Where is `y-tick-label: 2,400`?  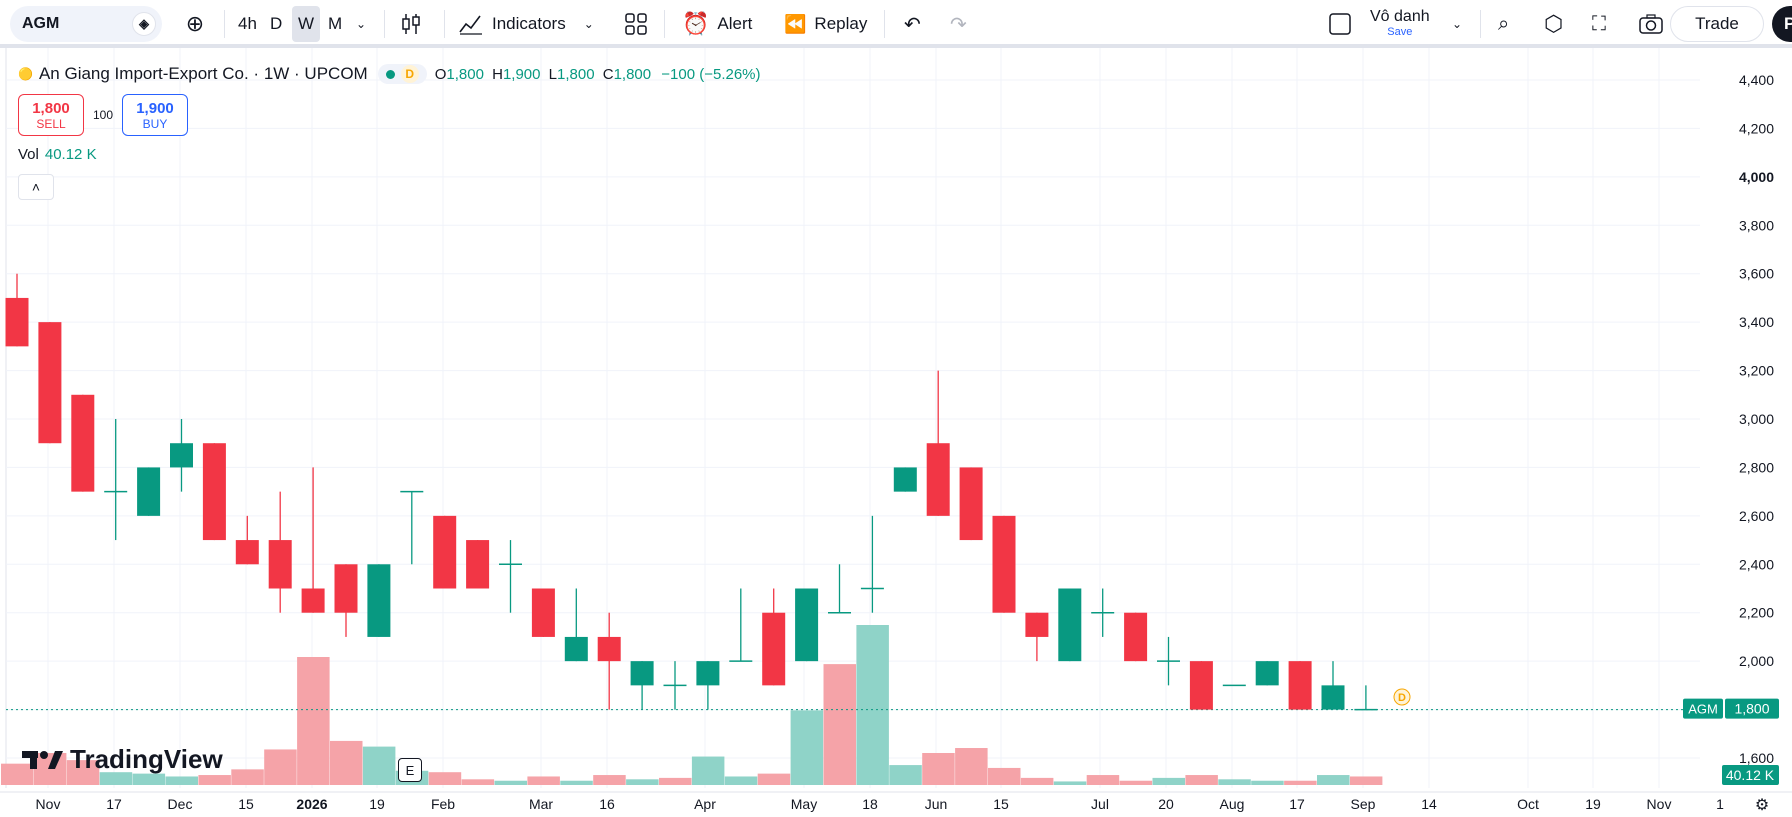
y-tick-label: 2,400 is located at coordinates (1756, 564).